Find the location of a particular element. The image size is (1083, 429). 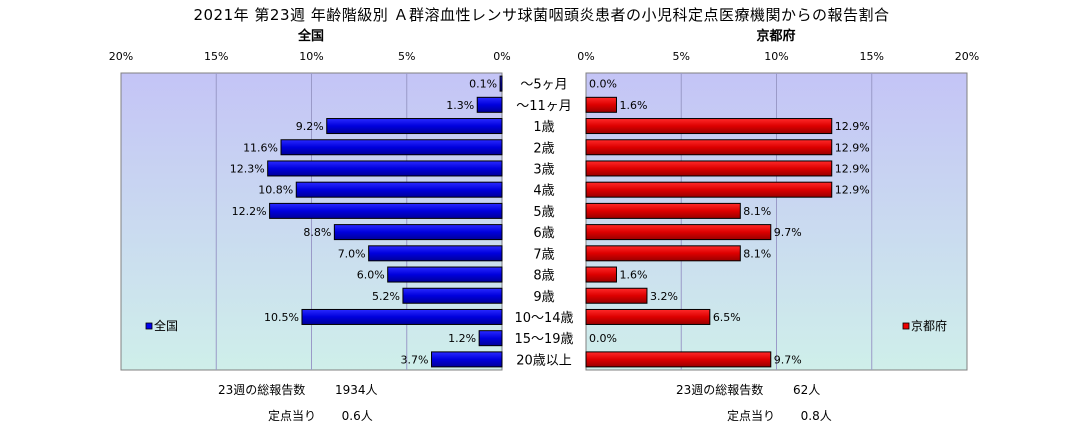

data-label: 5.2% is located at coordinates (386, 296).